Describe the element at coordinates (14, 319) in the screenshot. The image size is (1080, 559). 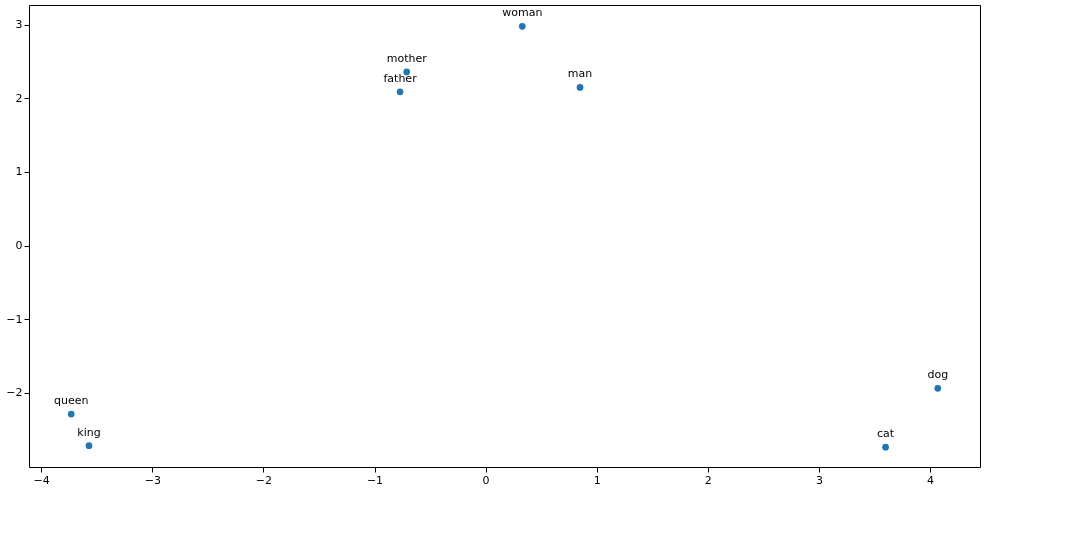
I see `y-tick-label: −1` at that location.